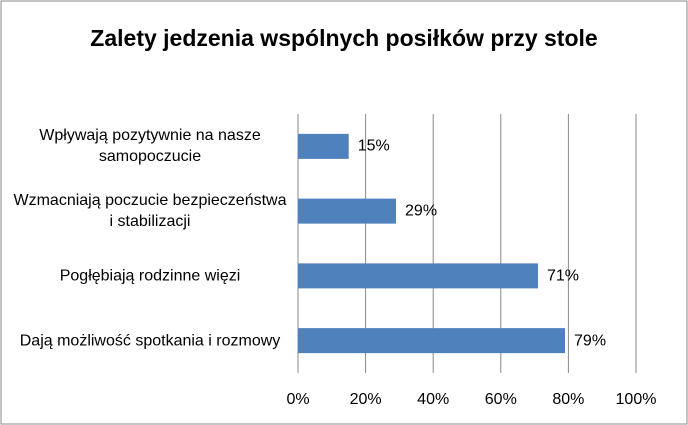  Describe the element at coordinates (365, 399) in the screenshot. I see `x-tick-label: 20%` at that location.